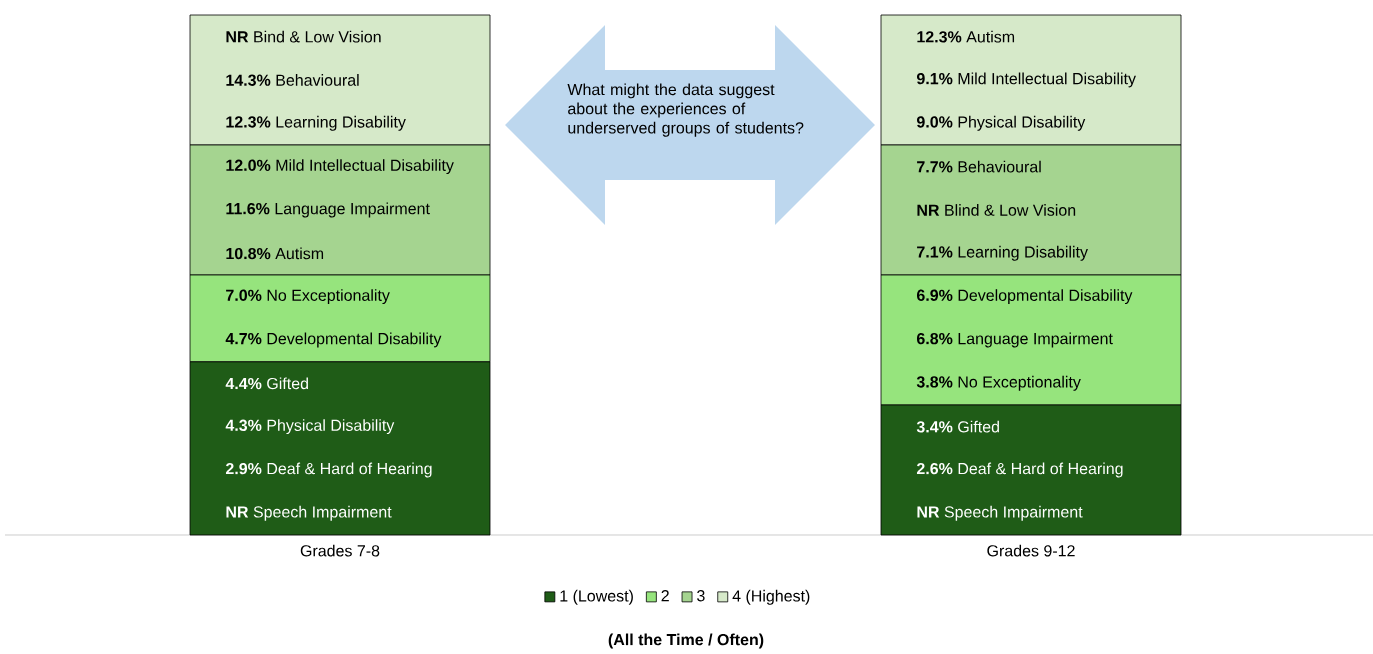 The height and width of the screenshot is (654, 1373). What do you see at coordinates (340, 167) in the screenshot?
I see `annotation: 12.0% Mild Intellectual Disability` at bounding box center [340, 167].